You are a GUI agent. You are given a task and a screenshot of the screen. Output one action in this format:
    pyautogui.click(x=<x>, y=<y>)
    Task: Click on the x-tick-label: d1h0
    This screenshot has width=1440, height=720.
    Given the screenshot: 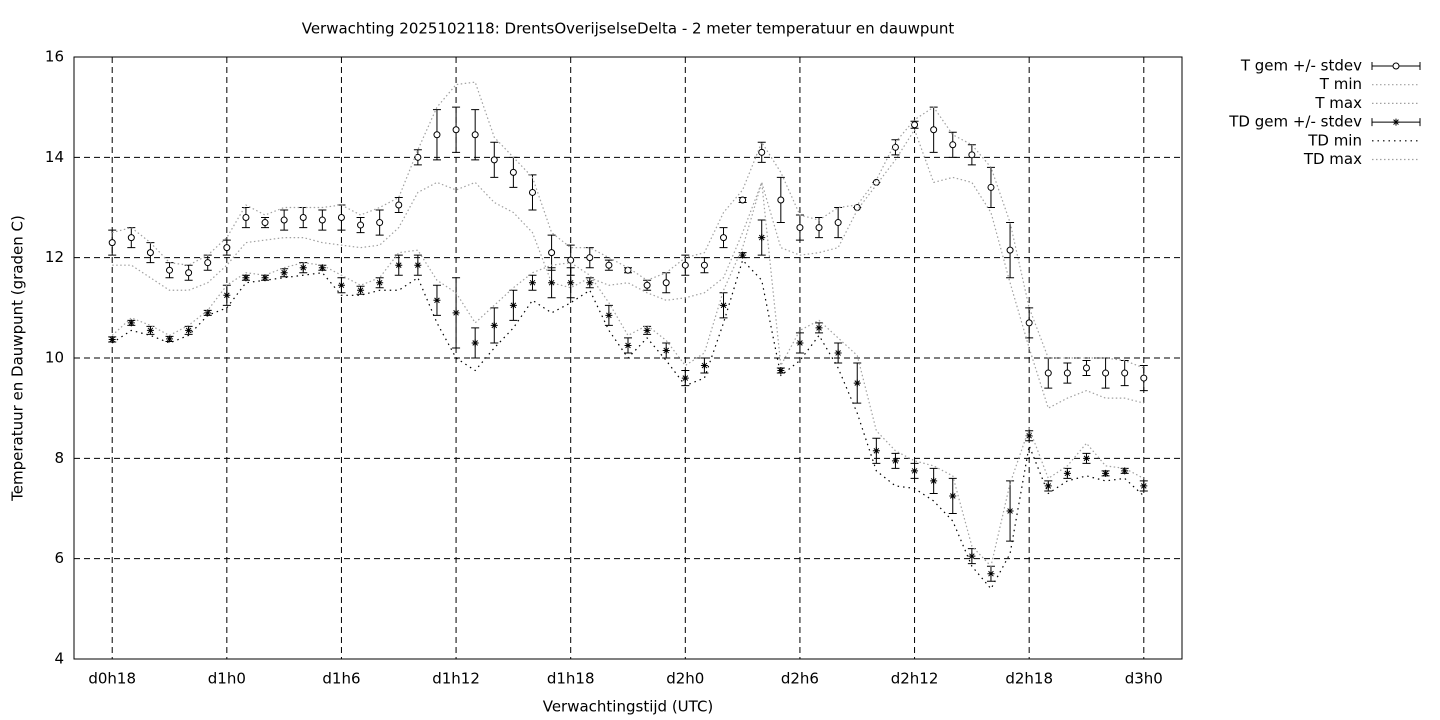 What is the action you would take?
    pyautogui.click(x=227, y=679)
    